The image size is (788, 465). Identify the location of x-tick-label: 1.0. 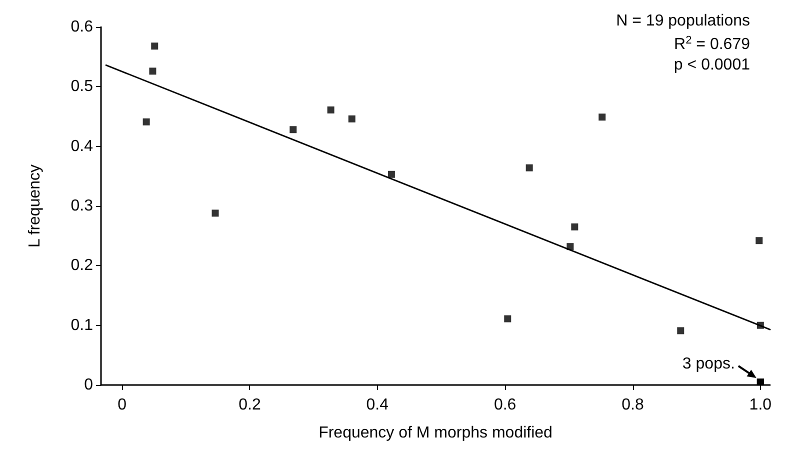
(760, 405).